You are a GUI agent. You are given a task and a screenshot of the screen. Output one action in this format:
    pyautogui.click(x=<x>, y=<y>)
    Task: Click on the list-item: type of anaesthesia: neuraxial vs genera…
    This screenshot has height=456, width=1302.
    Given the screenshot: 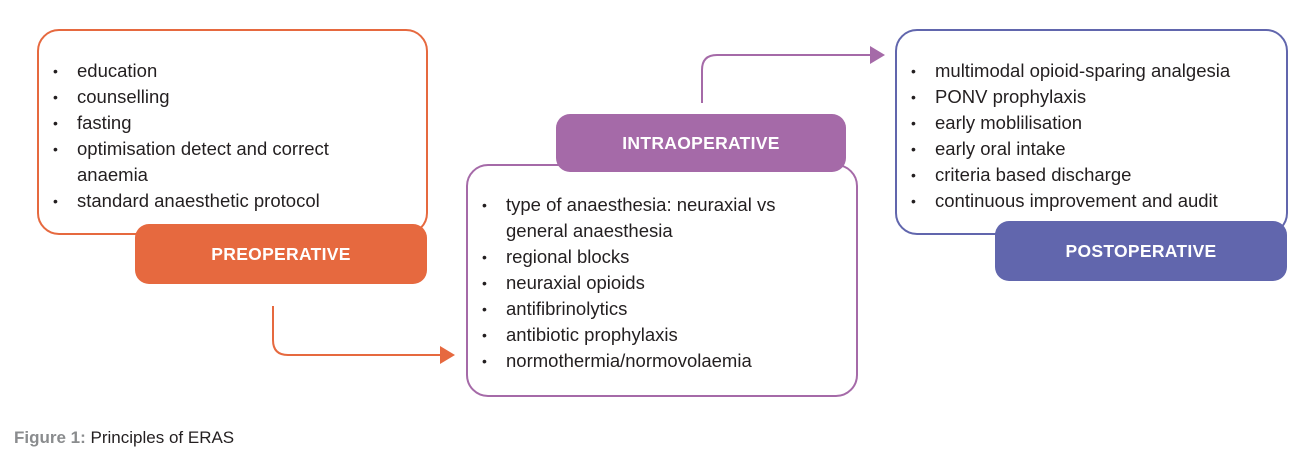 What is the action you would take?
    pyautogui.click(x=647, y=218)
    